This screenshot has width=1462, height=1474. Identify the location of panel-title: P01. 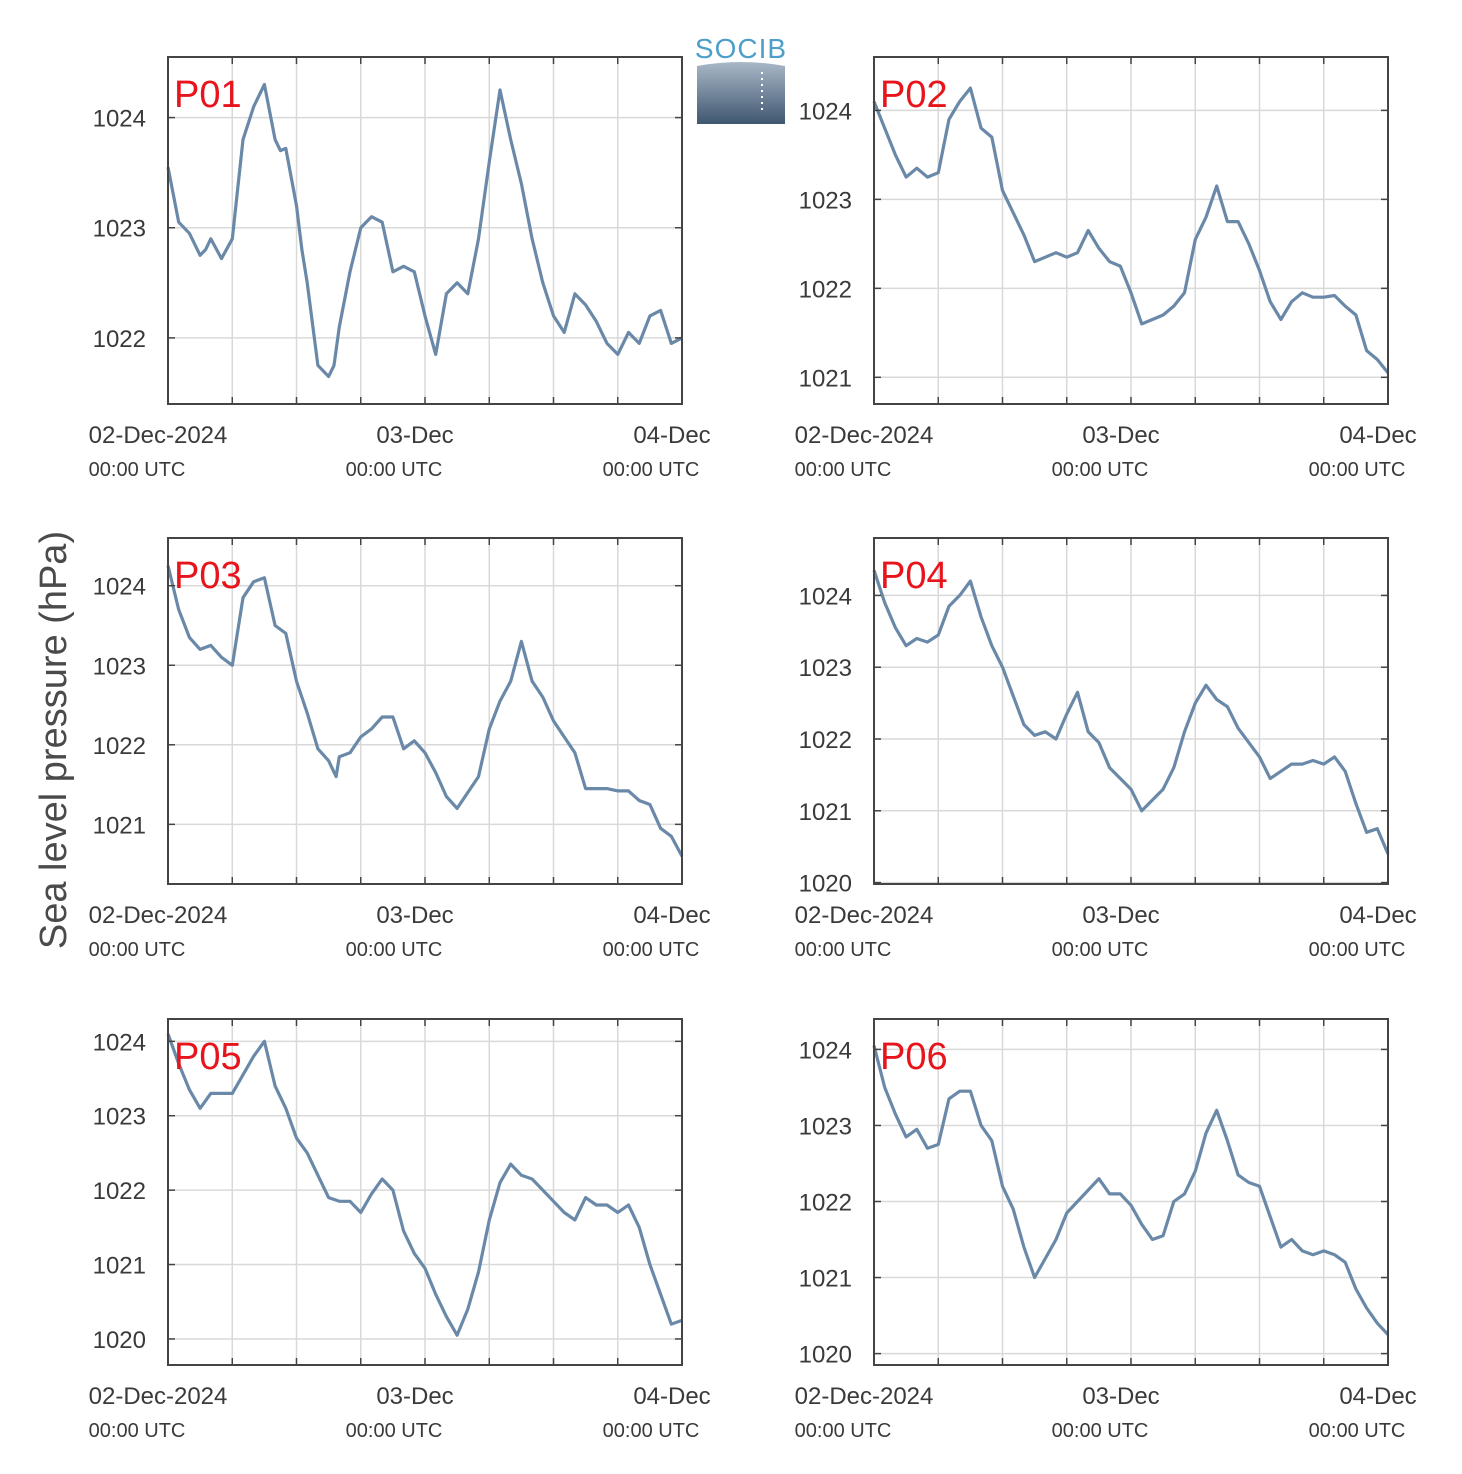
(208, 95).